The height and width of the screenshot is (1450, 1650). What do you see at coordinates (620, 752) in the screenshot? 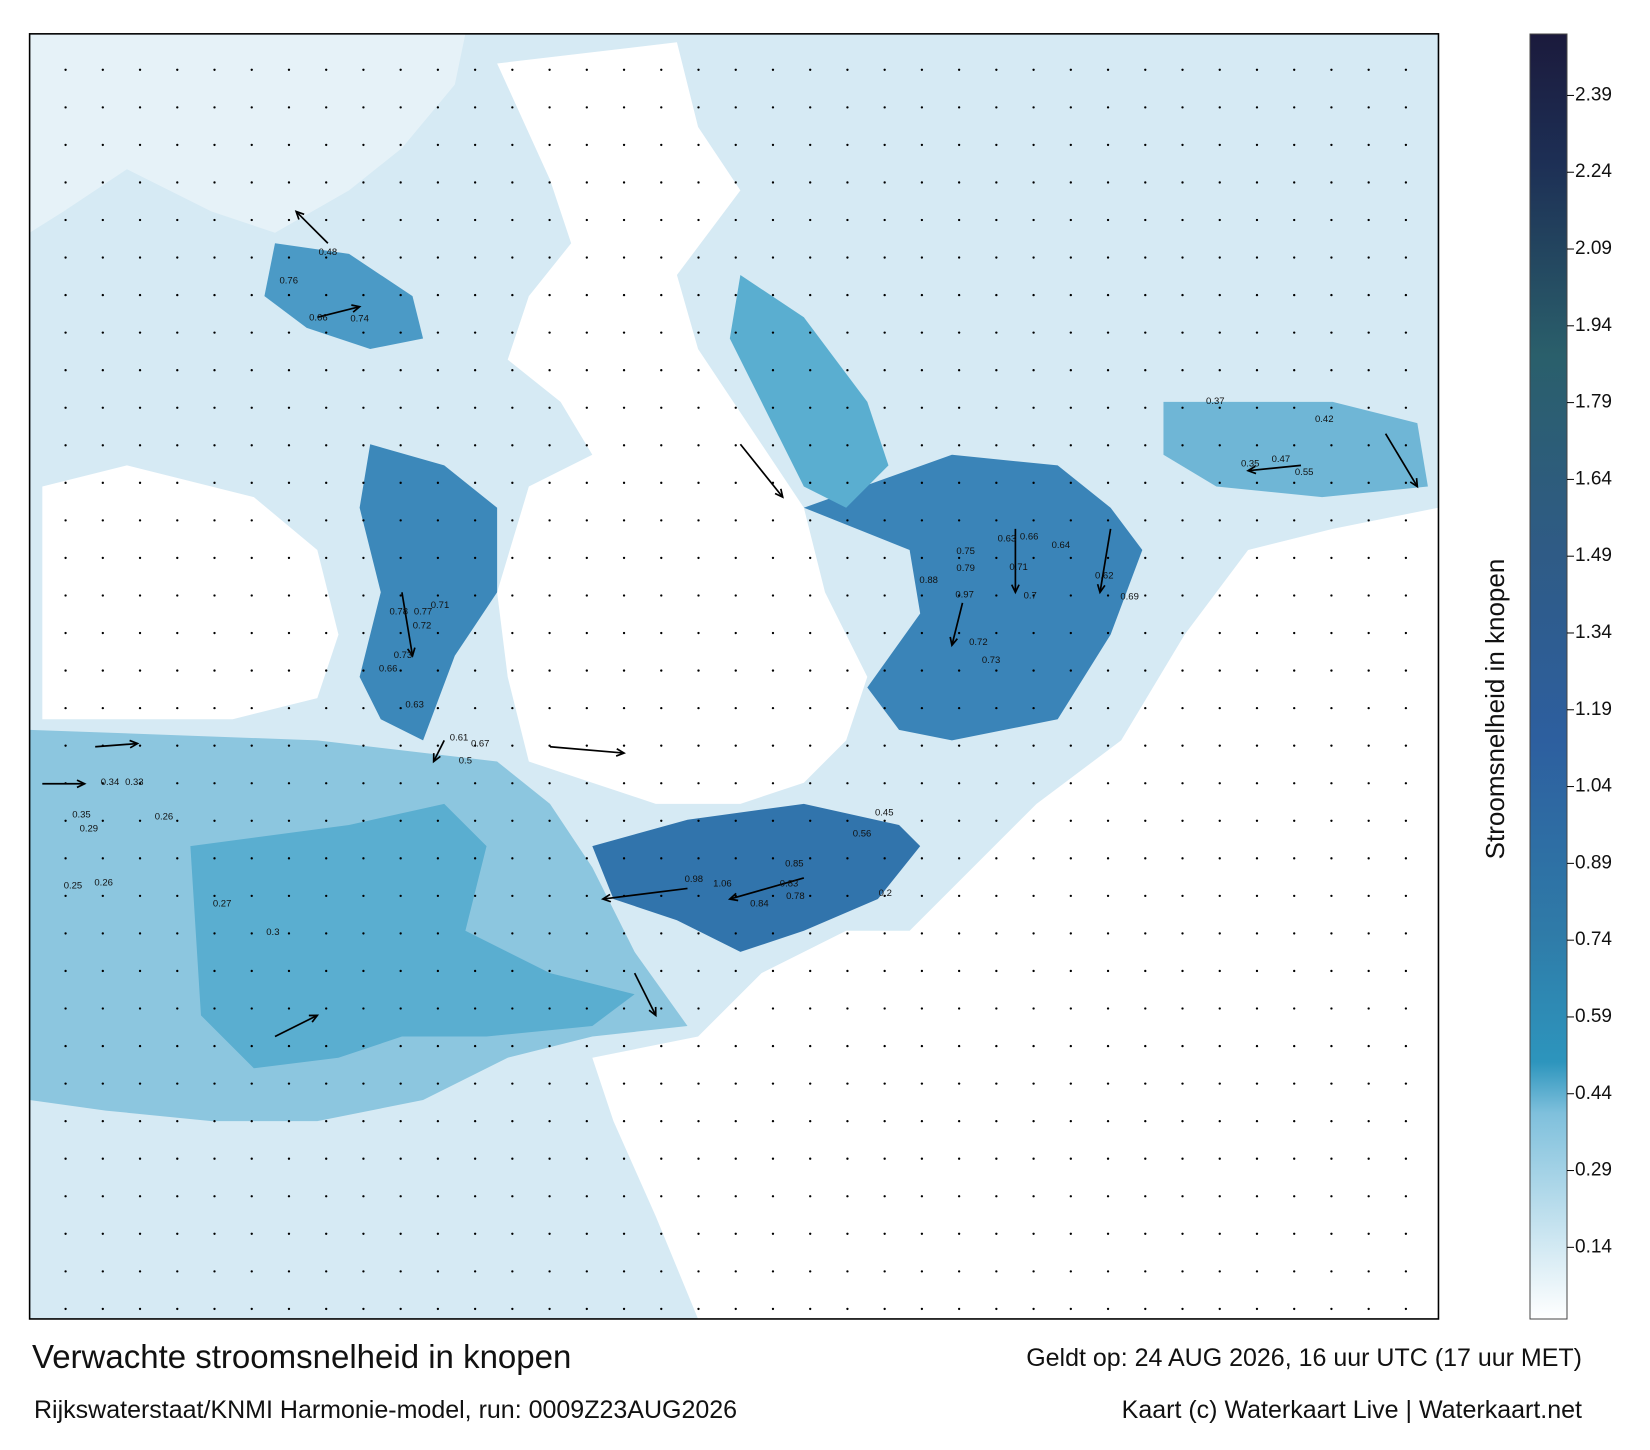
I see `arrow-head` at bounding box center [620, 752].